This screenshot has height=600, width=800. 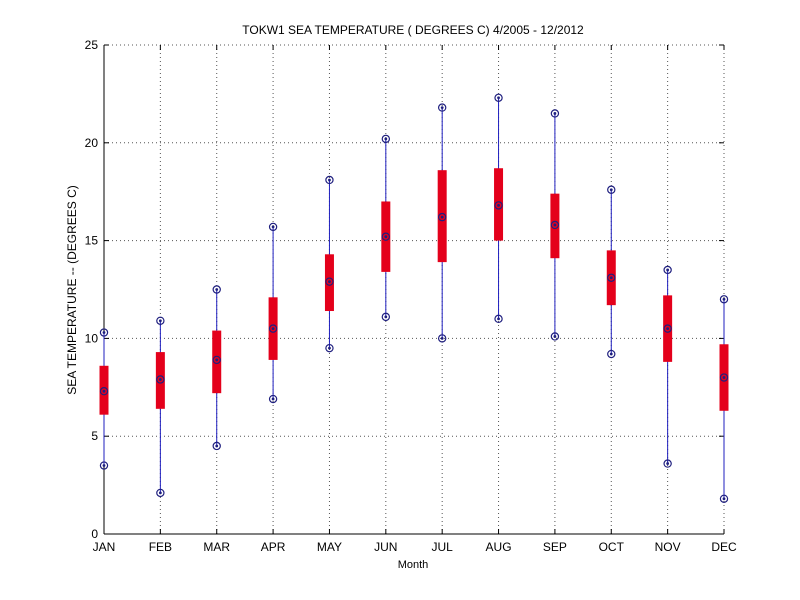 I want to click on x-tick-label: SEP, so click(x=555, y=547).